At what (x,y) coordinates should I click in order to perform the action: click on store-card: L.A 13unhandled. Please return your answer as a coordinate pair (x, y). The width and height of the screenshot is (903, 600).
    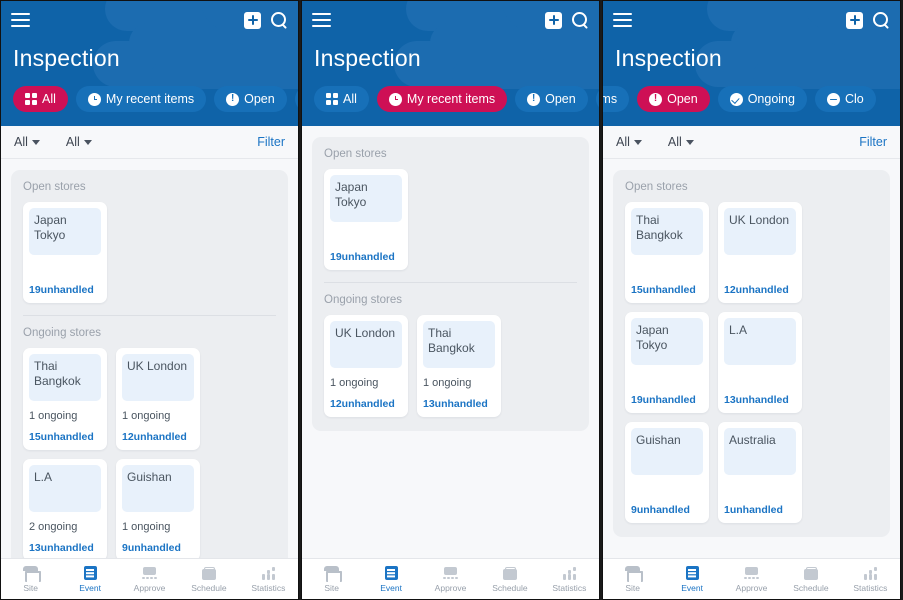
    Looking at the image, I should click on (760, 362).